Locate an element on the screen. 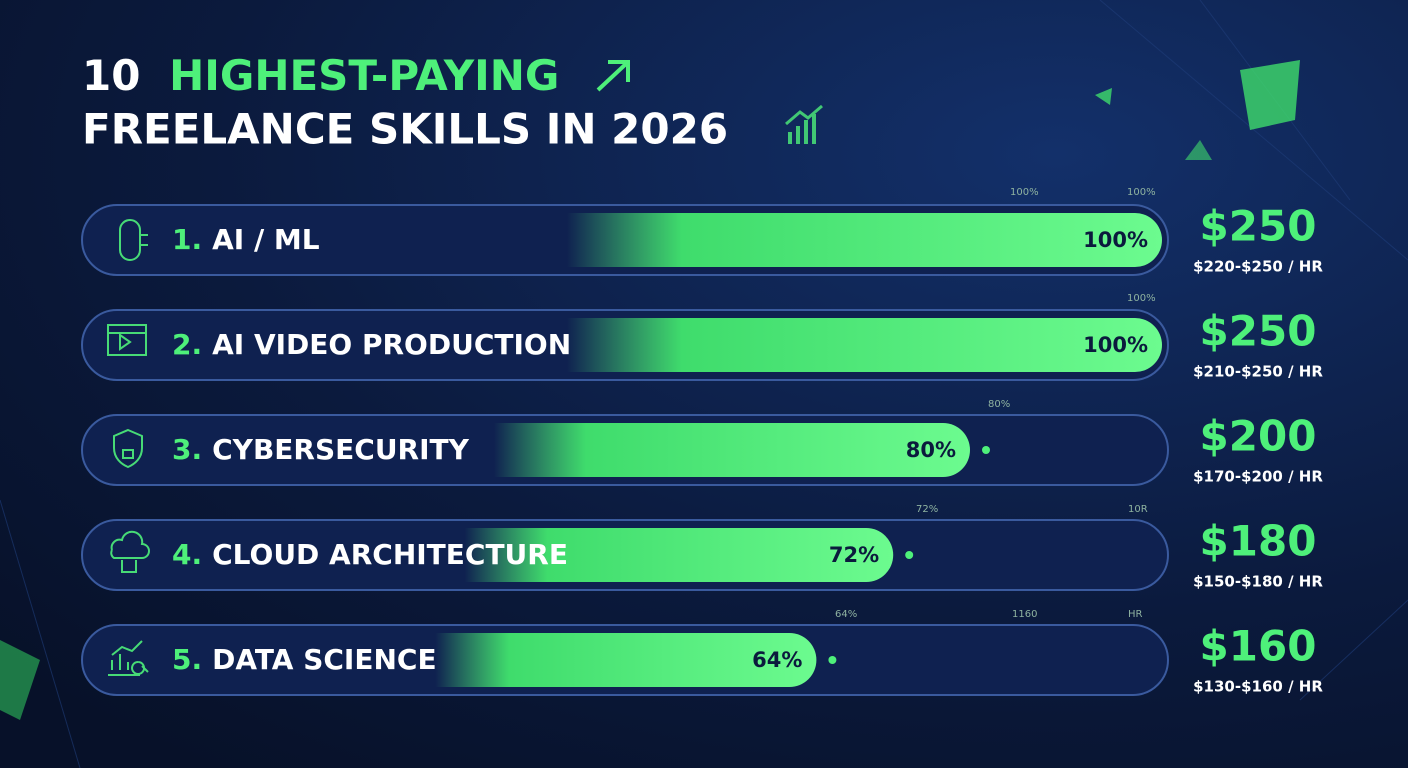 The width and height of the screenshot is (1408, 768). annotation: 10R is located at coordinates (1138, 509).